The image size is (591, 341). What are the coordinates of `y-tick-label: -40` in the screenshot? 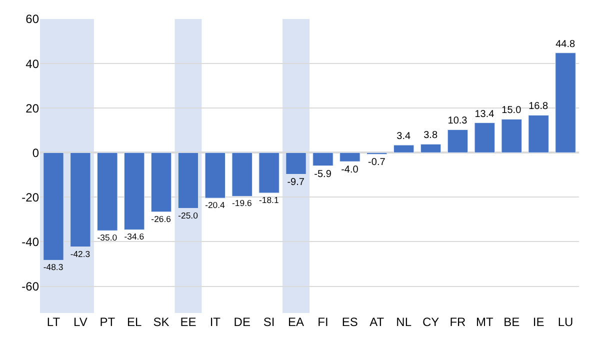 It's located at (31, 241).